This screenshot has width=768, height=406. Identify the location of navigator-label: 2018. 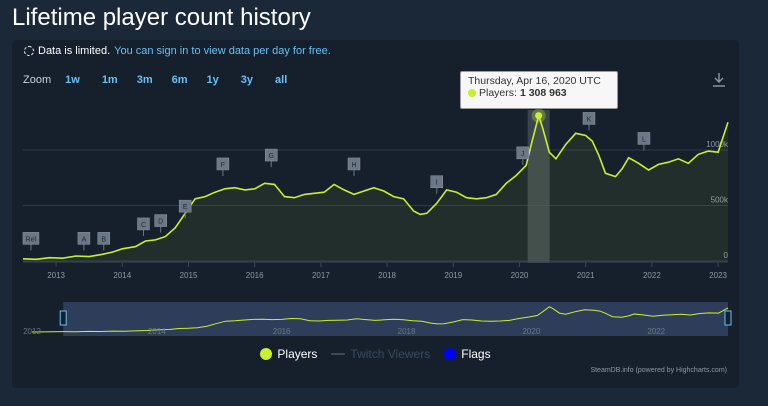
(407, 331).